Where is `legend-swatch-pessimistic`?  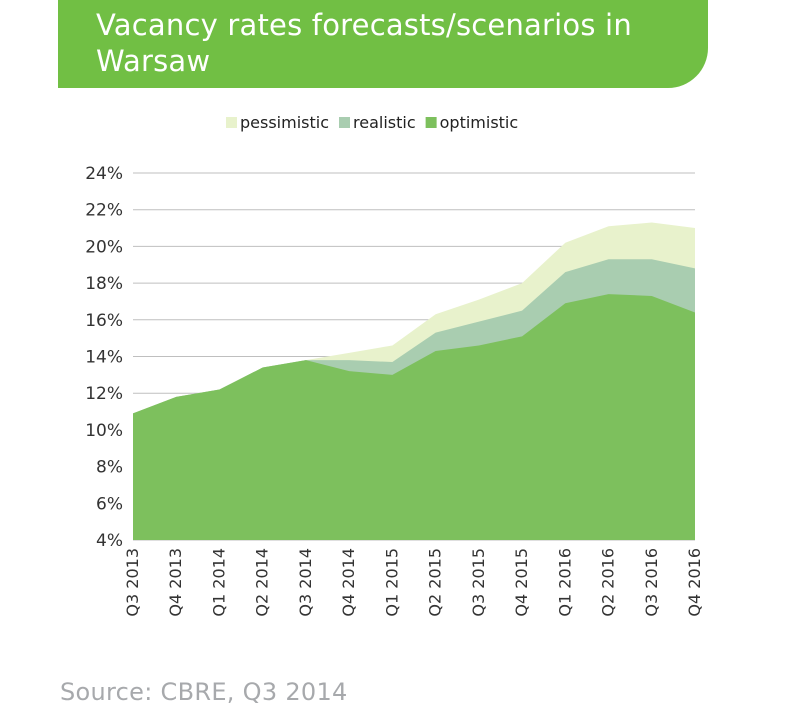
legend-swatch-pessimistic is located at coordinates (231, 122).